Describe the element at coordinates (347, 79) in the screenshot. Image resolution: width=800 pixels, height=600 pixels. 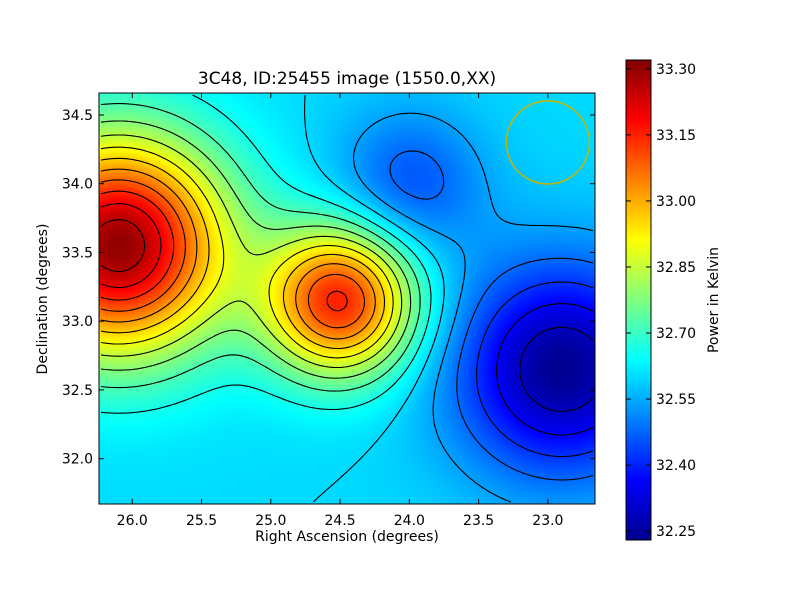
I see `chart-title: 3C48, ID:25455 image (1550.0,XX)` at that location.